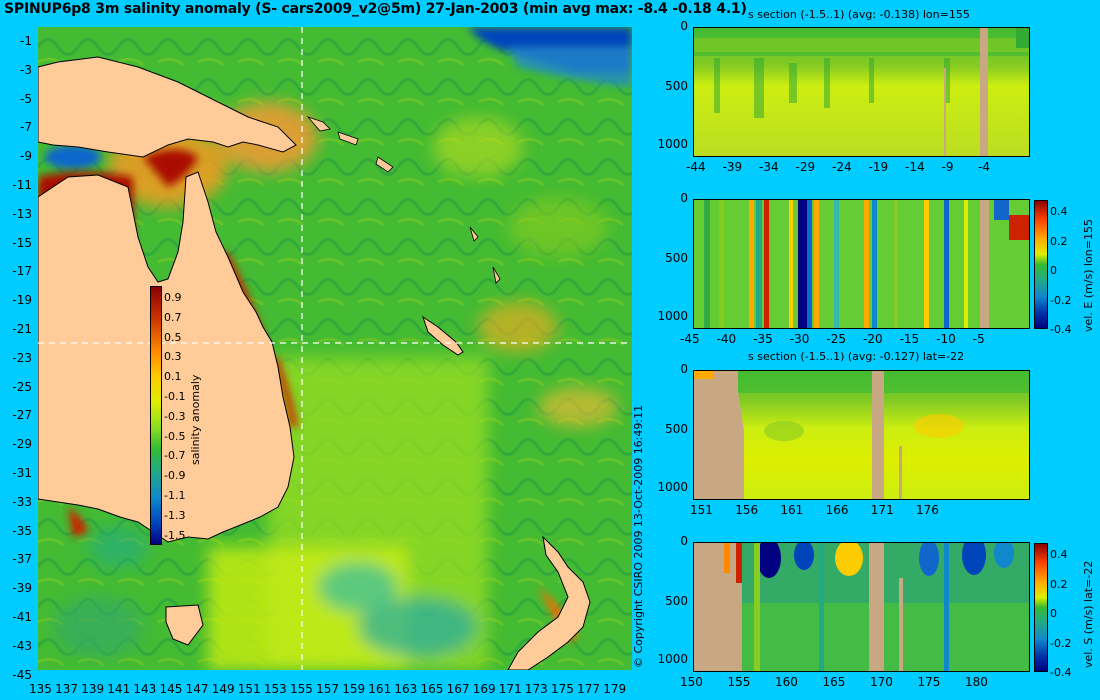 The image size is (1100, 700). What do you see at coordinates (22, 386) in the screenshot?
I see `lat-tick-label: -25` at bounding box center [22, 386].